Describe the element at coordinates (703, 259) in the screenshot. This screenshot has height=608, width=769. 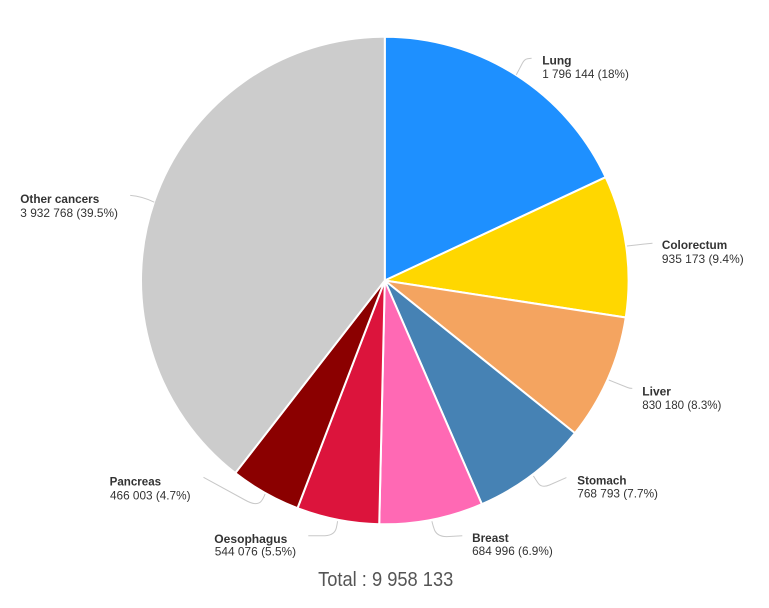
I see `svg-text: 935 173 (9.4%)` at that location.